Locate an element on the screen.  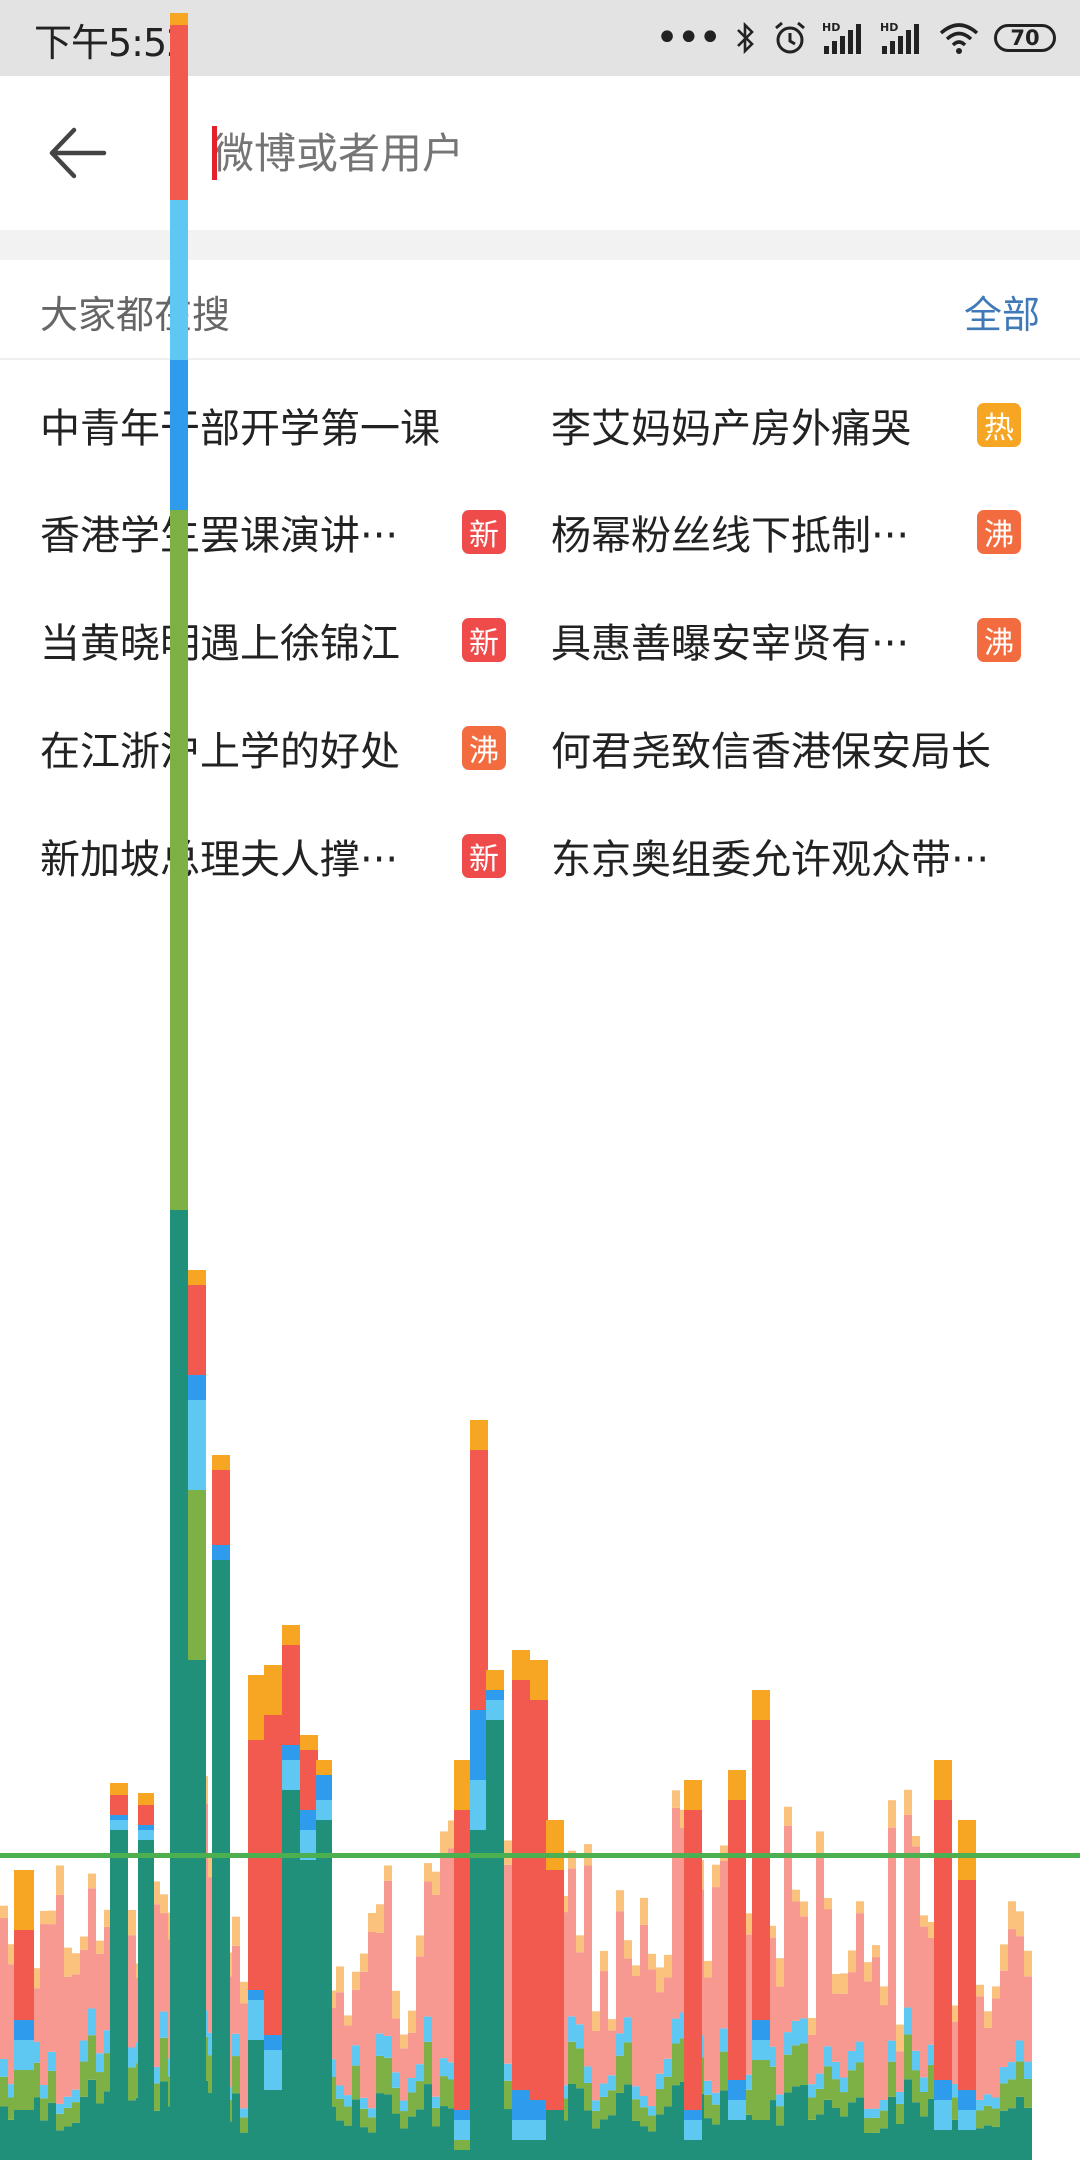
hot-search-item: 在江浙沪上学的好处 沸 is located at coordinates (275, 748).